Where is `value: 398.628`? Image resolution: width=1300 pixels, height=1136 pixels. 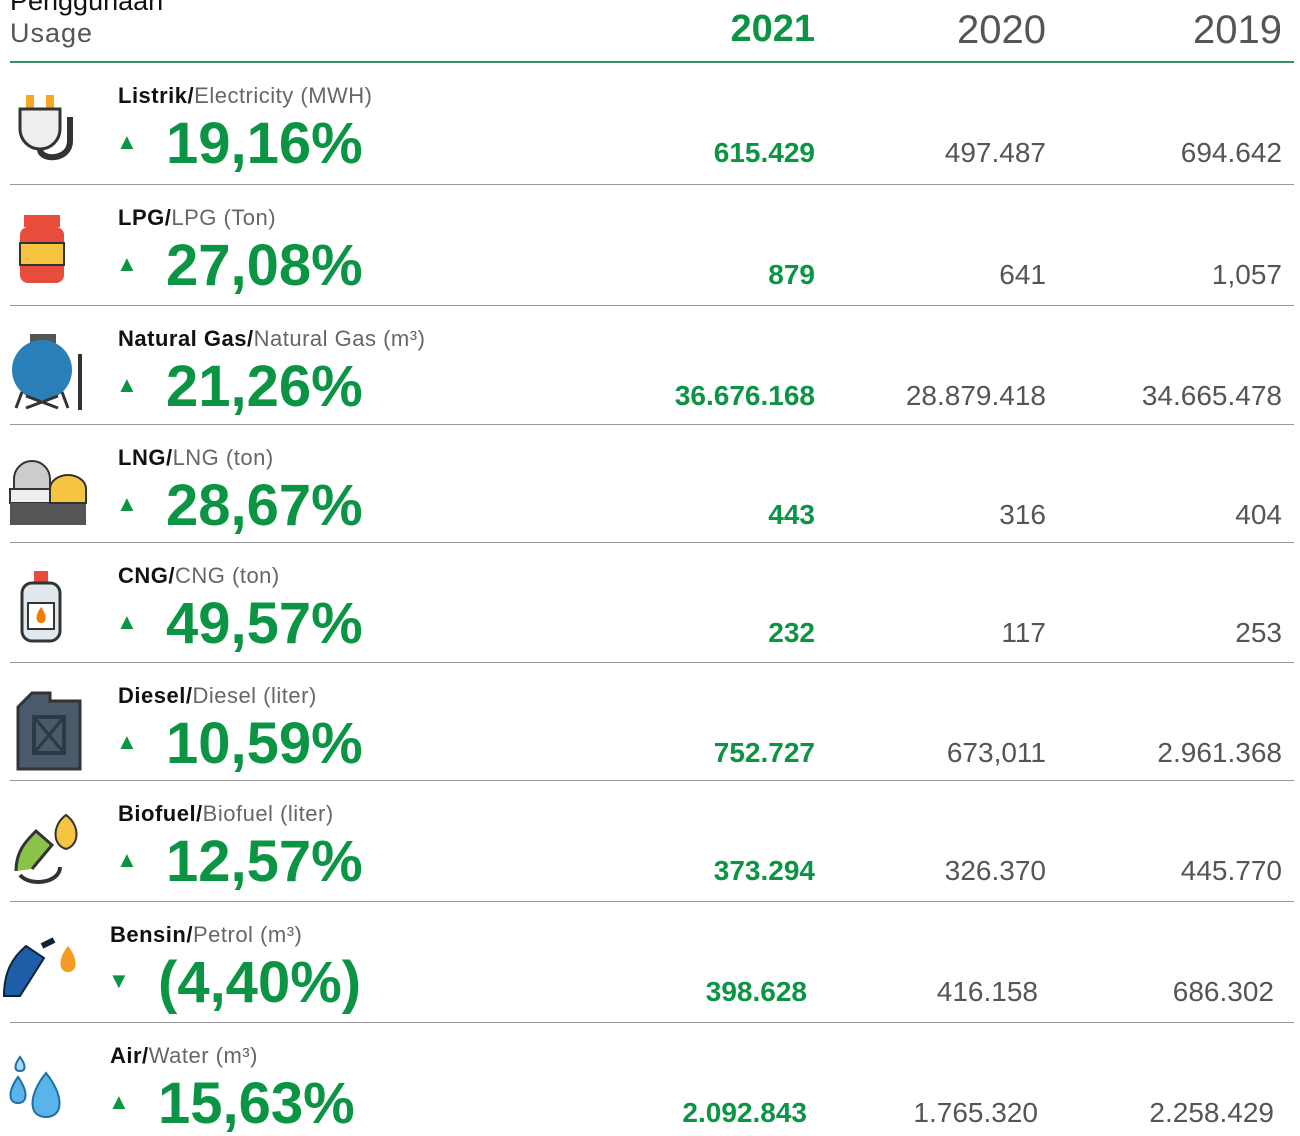 value: 398.628 is located at coordinates (756, 991).